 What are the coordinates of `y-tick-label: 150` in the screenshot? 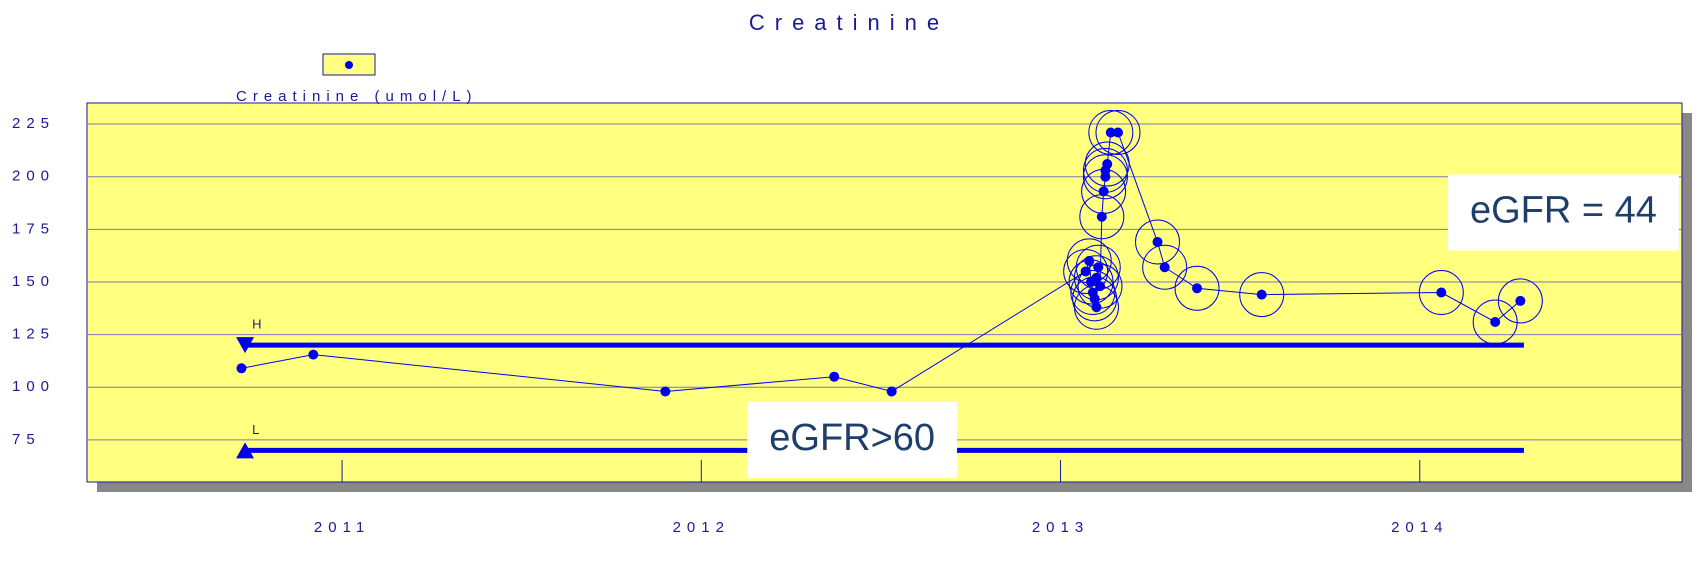 It's located at (33, 281).